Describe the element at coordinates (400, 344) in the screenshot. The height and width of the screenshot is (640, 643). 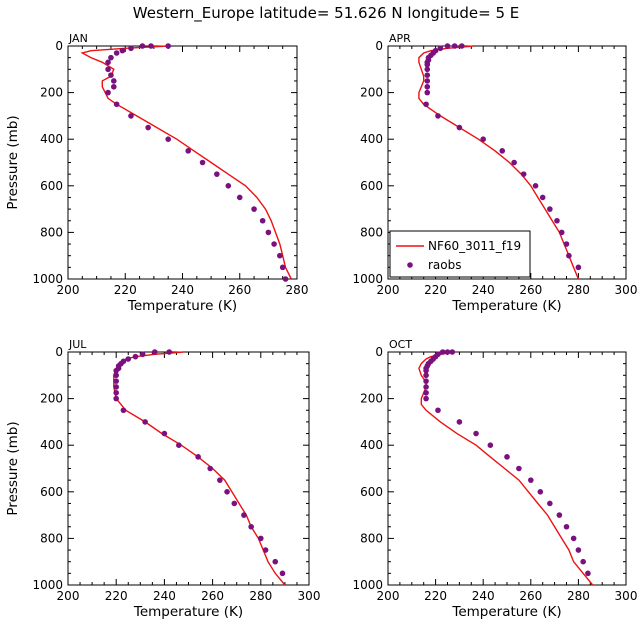
I see `panel-label: OCT` at that location.